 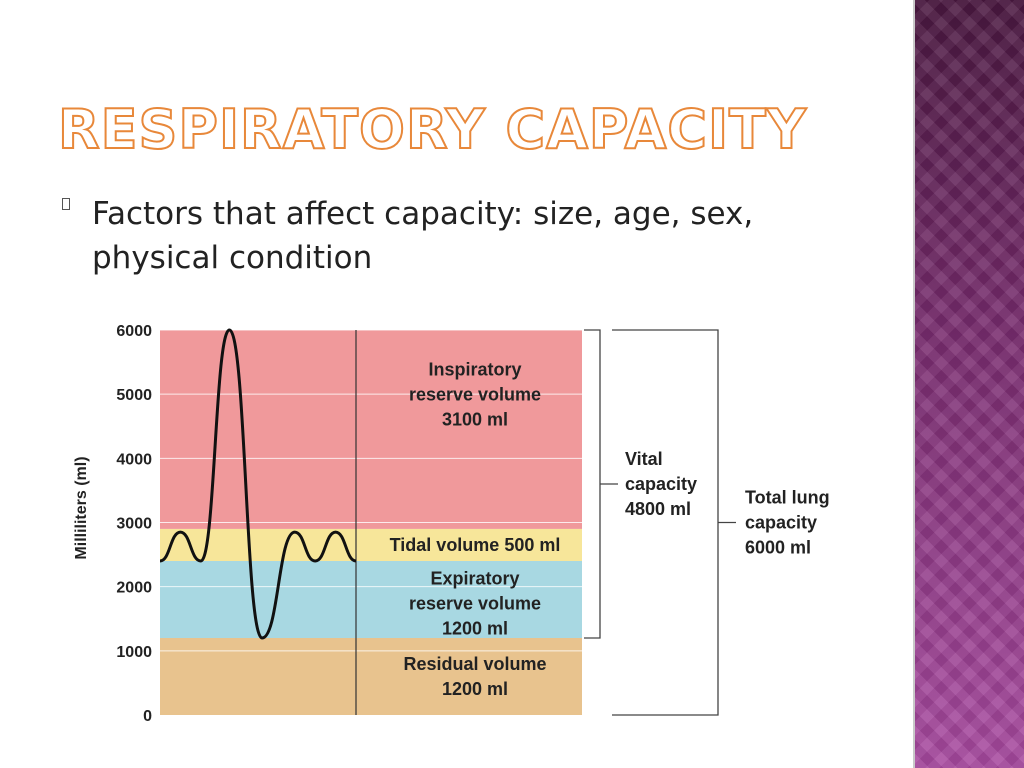 What do you see at coordinates (134, 395) in the screenshot?
I see `y-tick-label: 5000` at bounding box center [134, 395].